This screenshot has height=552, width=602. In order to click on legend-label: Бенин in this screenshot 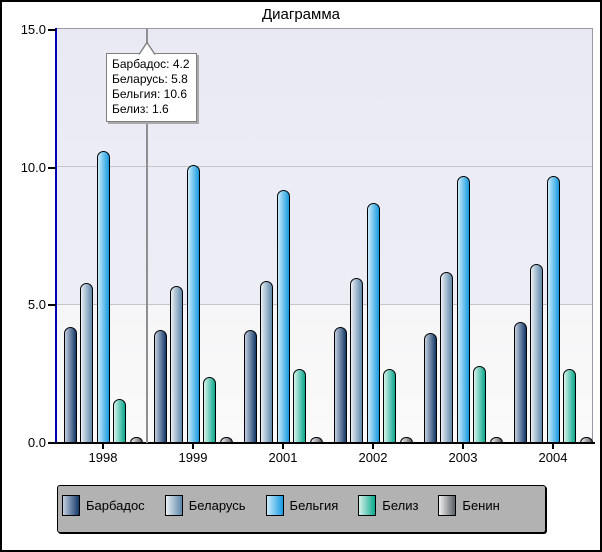, I will do `click(481, 505)`.